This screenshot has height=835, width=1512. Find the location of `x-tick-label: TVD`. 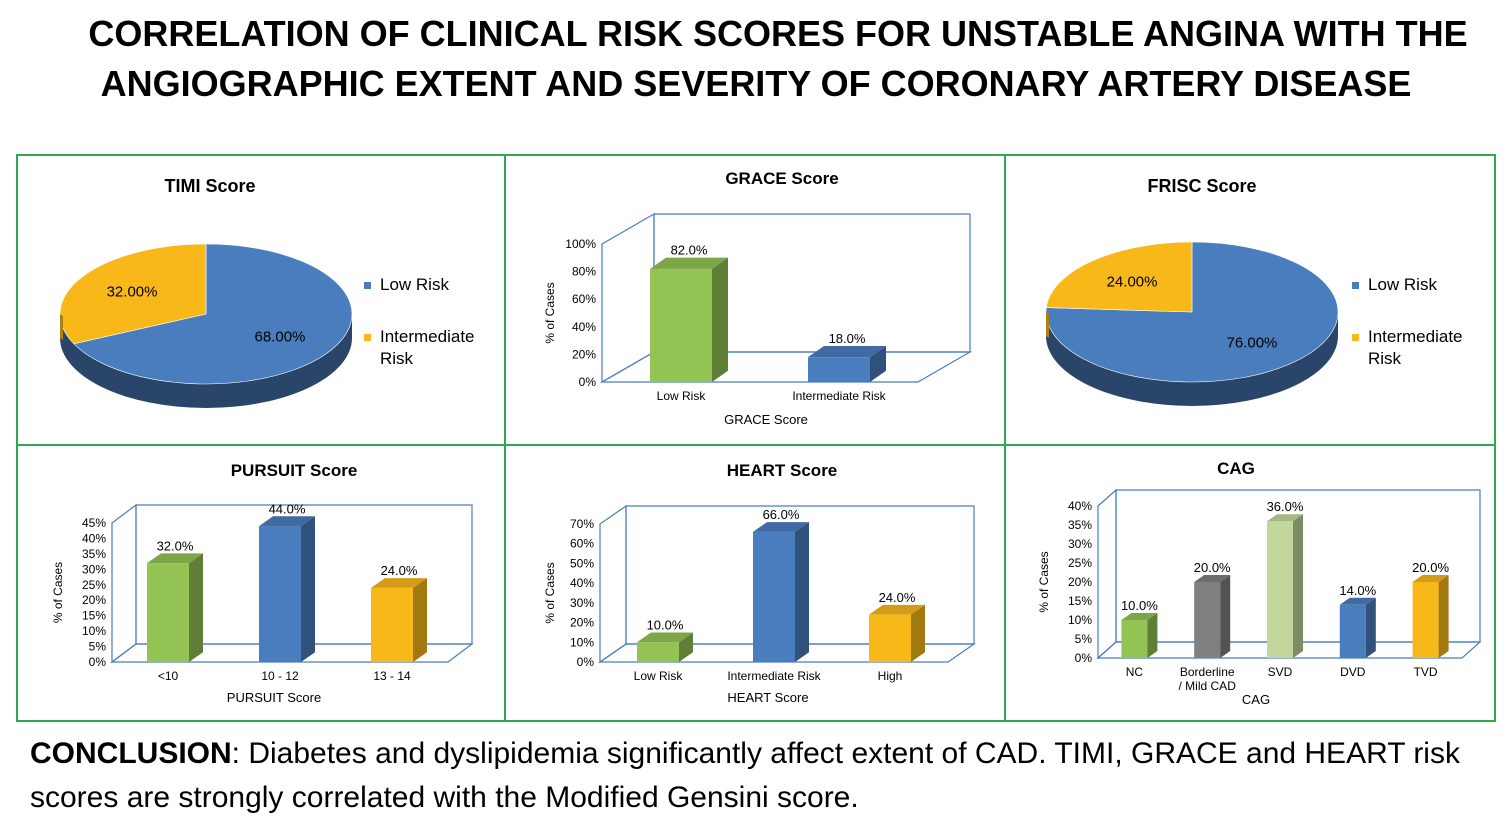

x-tick-label: TVD is located at coordinates (1426, 672).